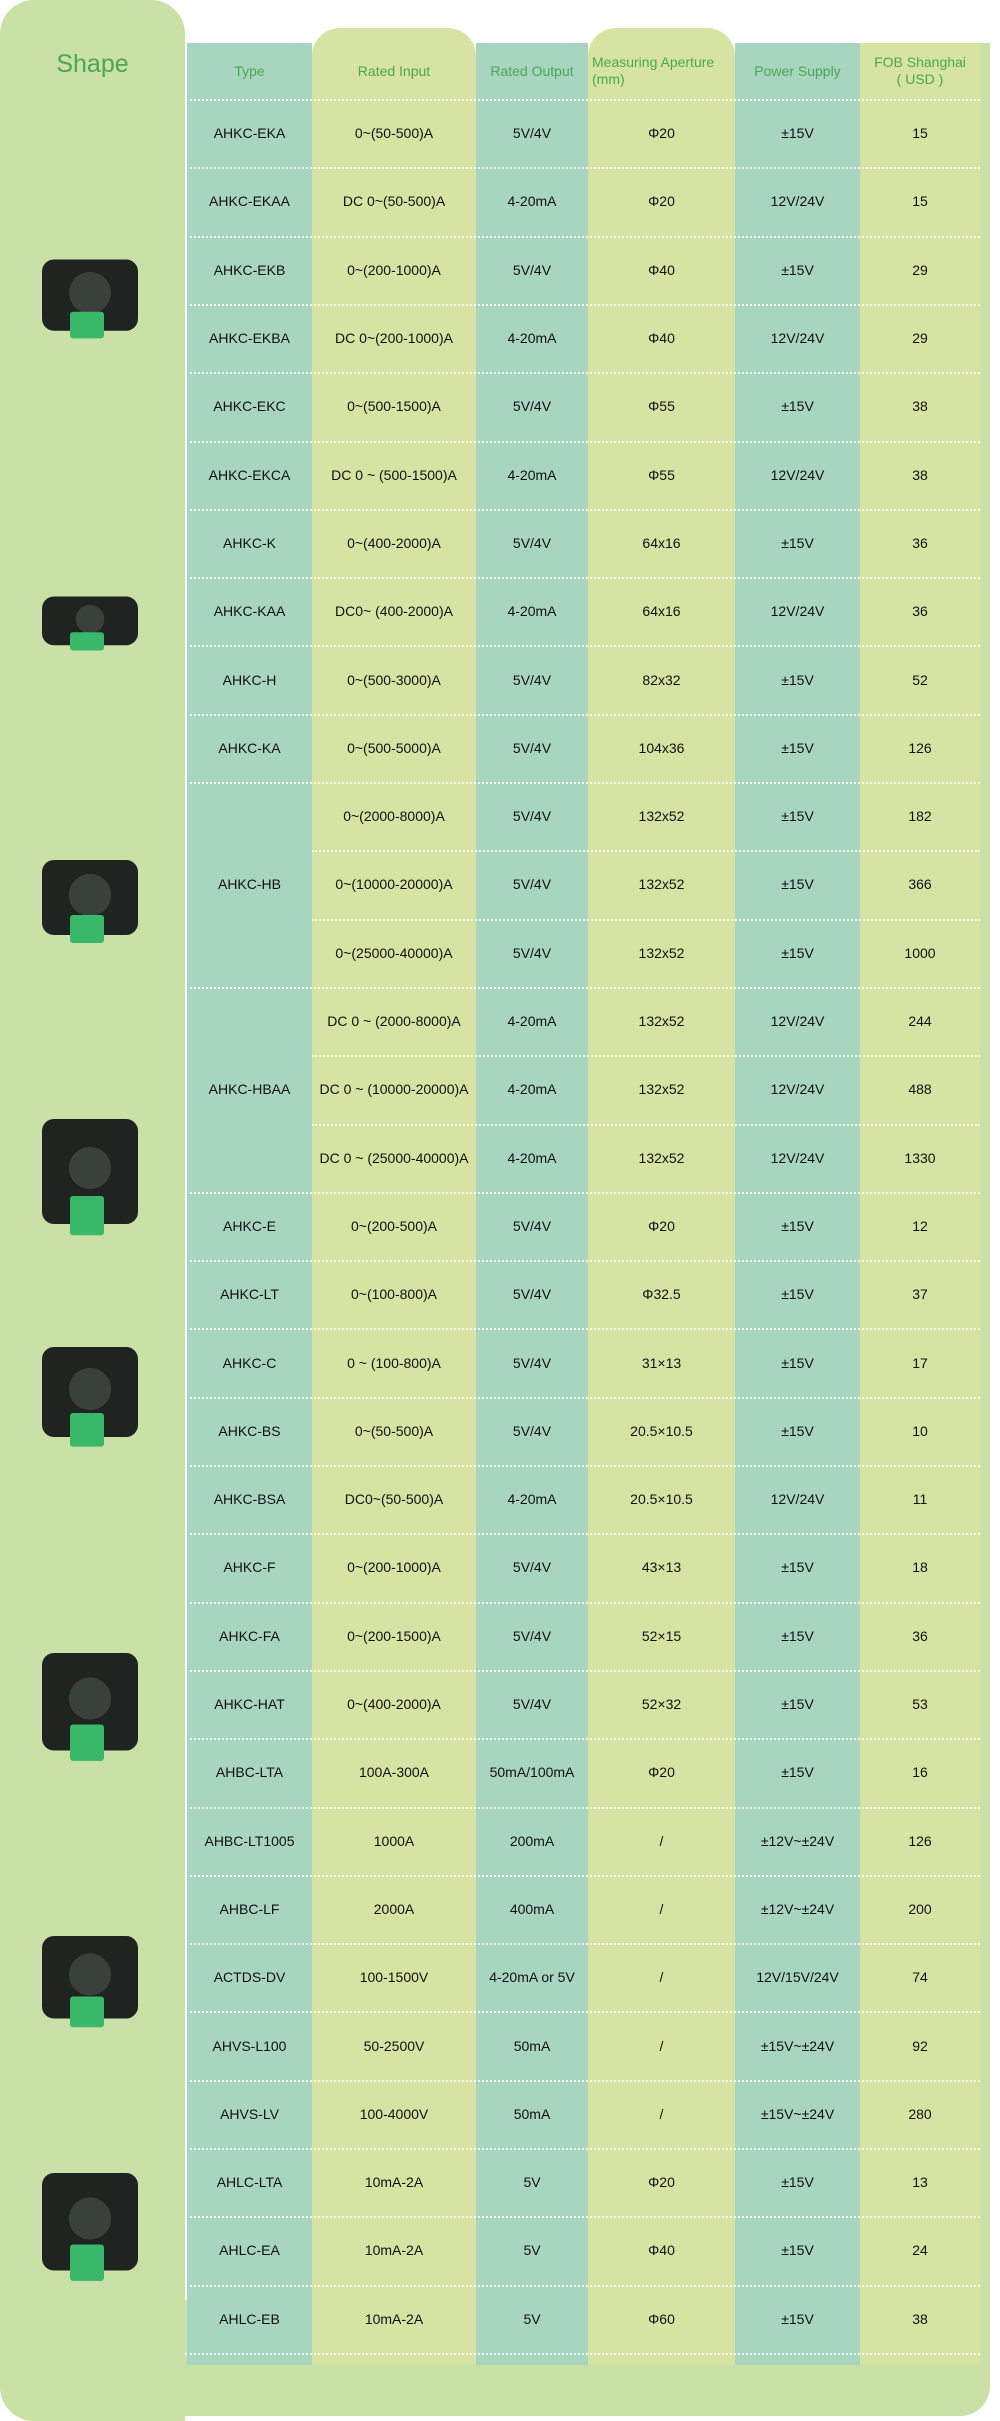  Describe the element at coordinates (661, 1977) in the screenshot. I see `aperture-cell: /` at that location.